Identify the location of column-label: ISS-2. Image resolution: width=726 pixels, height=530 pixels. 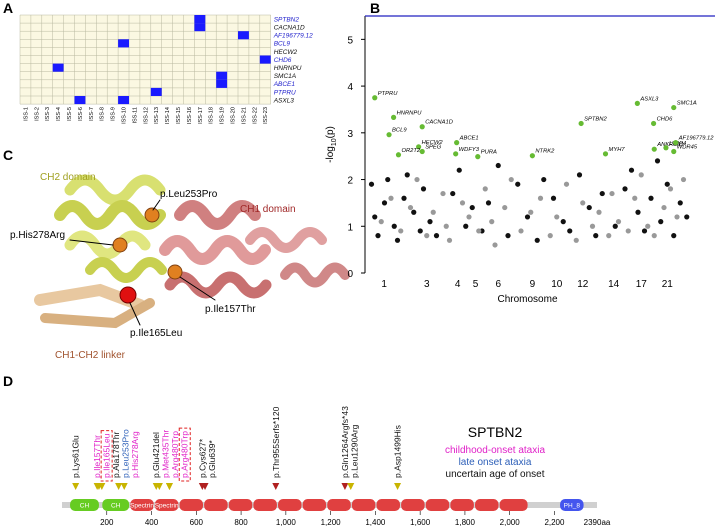
(37, 114).